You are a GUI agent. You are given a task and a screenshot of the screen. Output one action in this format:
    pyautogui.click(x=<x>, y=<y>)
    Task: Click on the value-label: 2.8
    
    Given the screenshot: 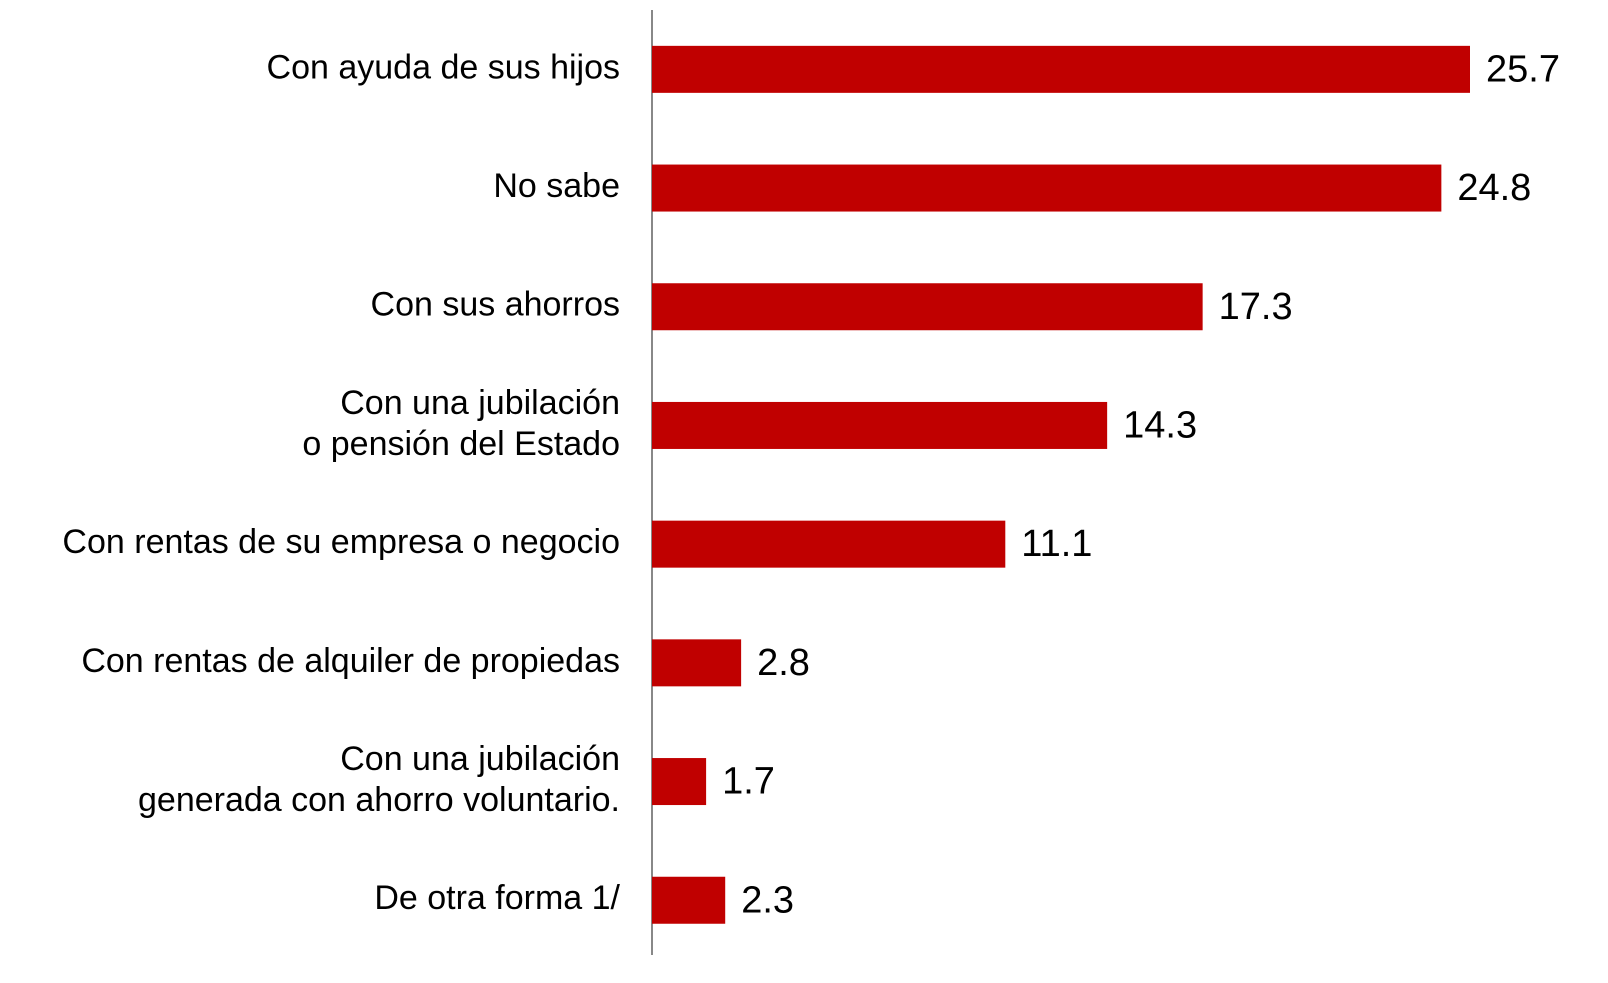 What is the action you would take?
    pyautogui.click(x=783, y=663)
    